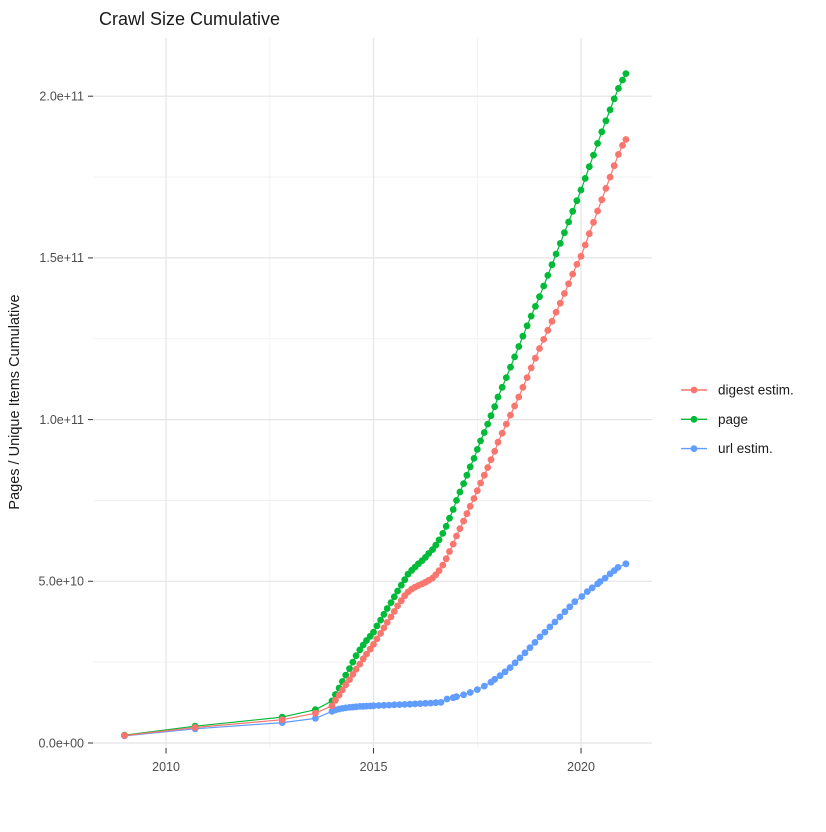  What do you see at coordinates (714, 419) in the screenshot?
I see `legend-item-page: page` at bounding box center [714, 419].